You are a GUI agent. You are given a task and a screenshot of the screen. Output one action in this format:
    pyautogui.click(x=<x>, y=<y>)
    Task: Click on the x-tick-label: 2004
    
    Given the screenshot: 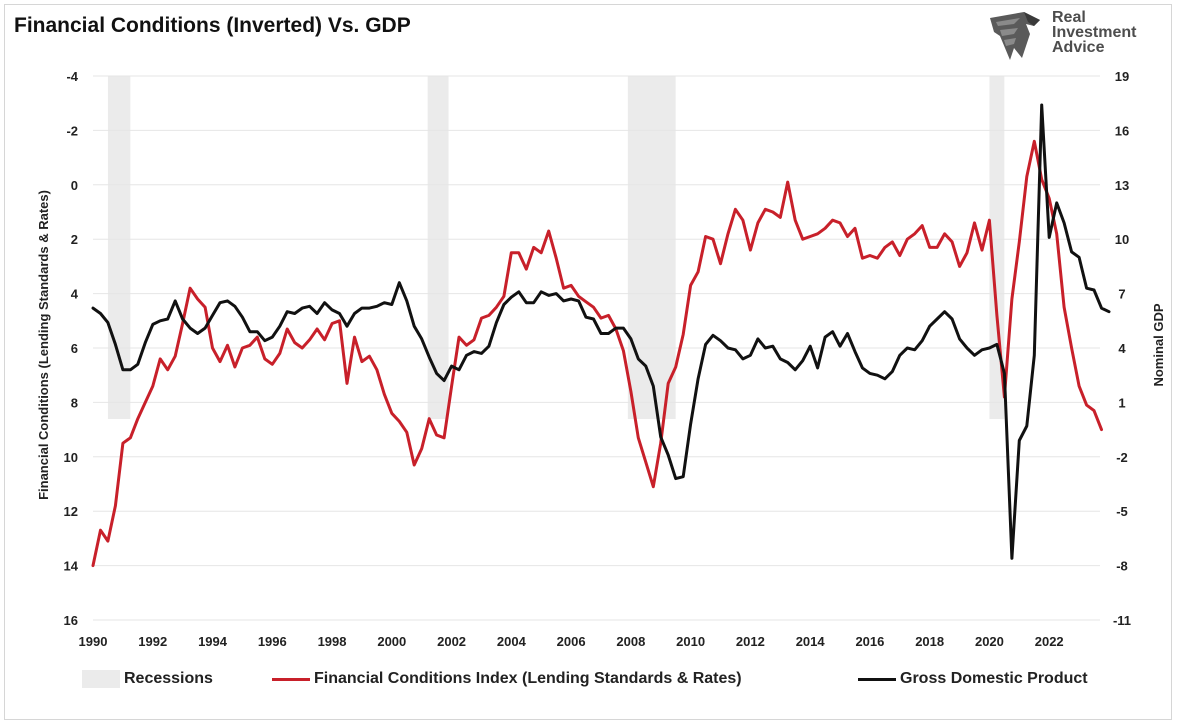 What is the action you would take?
    pyautogui.click(x=512, y=641)
    